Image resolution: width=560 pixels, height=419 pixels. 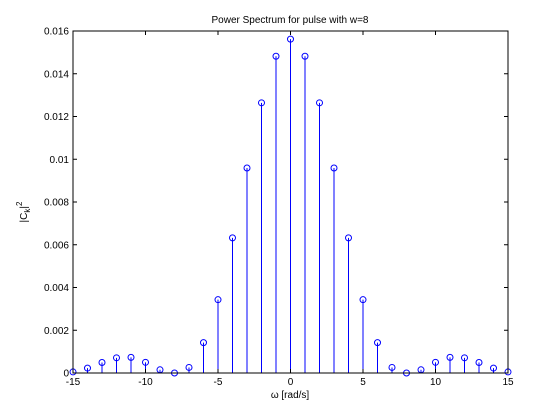 What do you see at coordinates (290, 395) in the screenshot?
I see `x-axis-label: ω [rad/s]` at bounding box center [290, 395].